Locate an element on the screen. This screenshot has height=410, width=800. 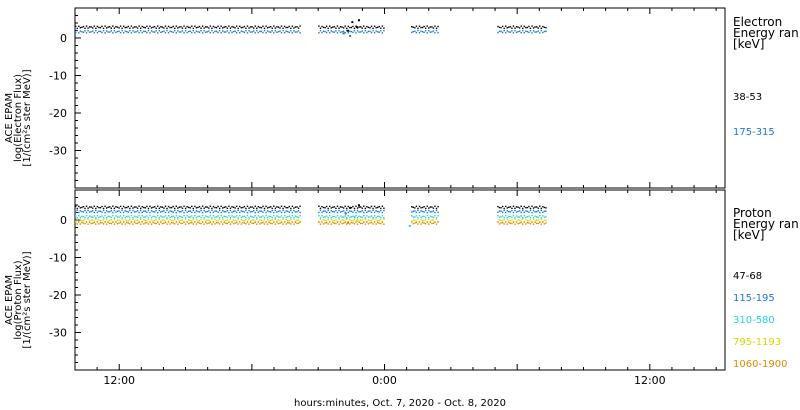
y-axis-label-line: [1/(cm²s ster MeV)] is located at coordinates (27, 117).